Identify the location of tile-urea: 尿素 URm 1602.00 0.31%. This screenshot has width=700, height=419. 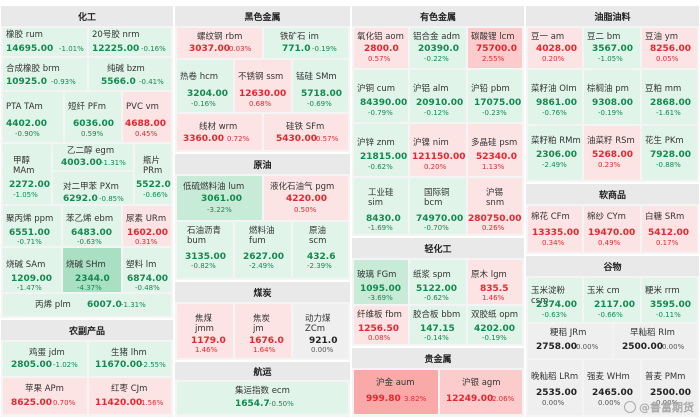
(147, 226).